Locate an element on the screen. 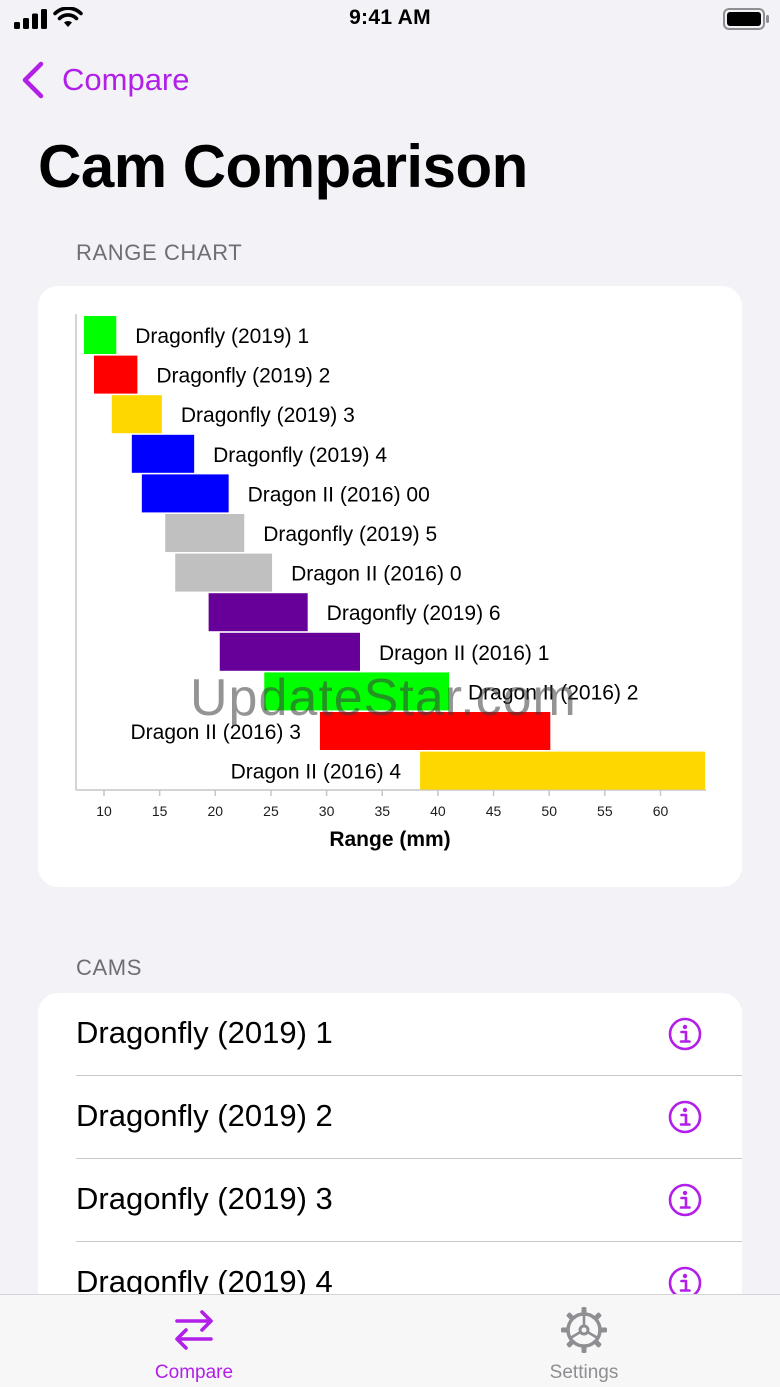 Image resolution: width=780 pixels, height=1387 pixels. cam-name: Dragonfly (2019) 1 is located at coordinates (204, 1032).